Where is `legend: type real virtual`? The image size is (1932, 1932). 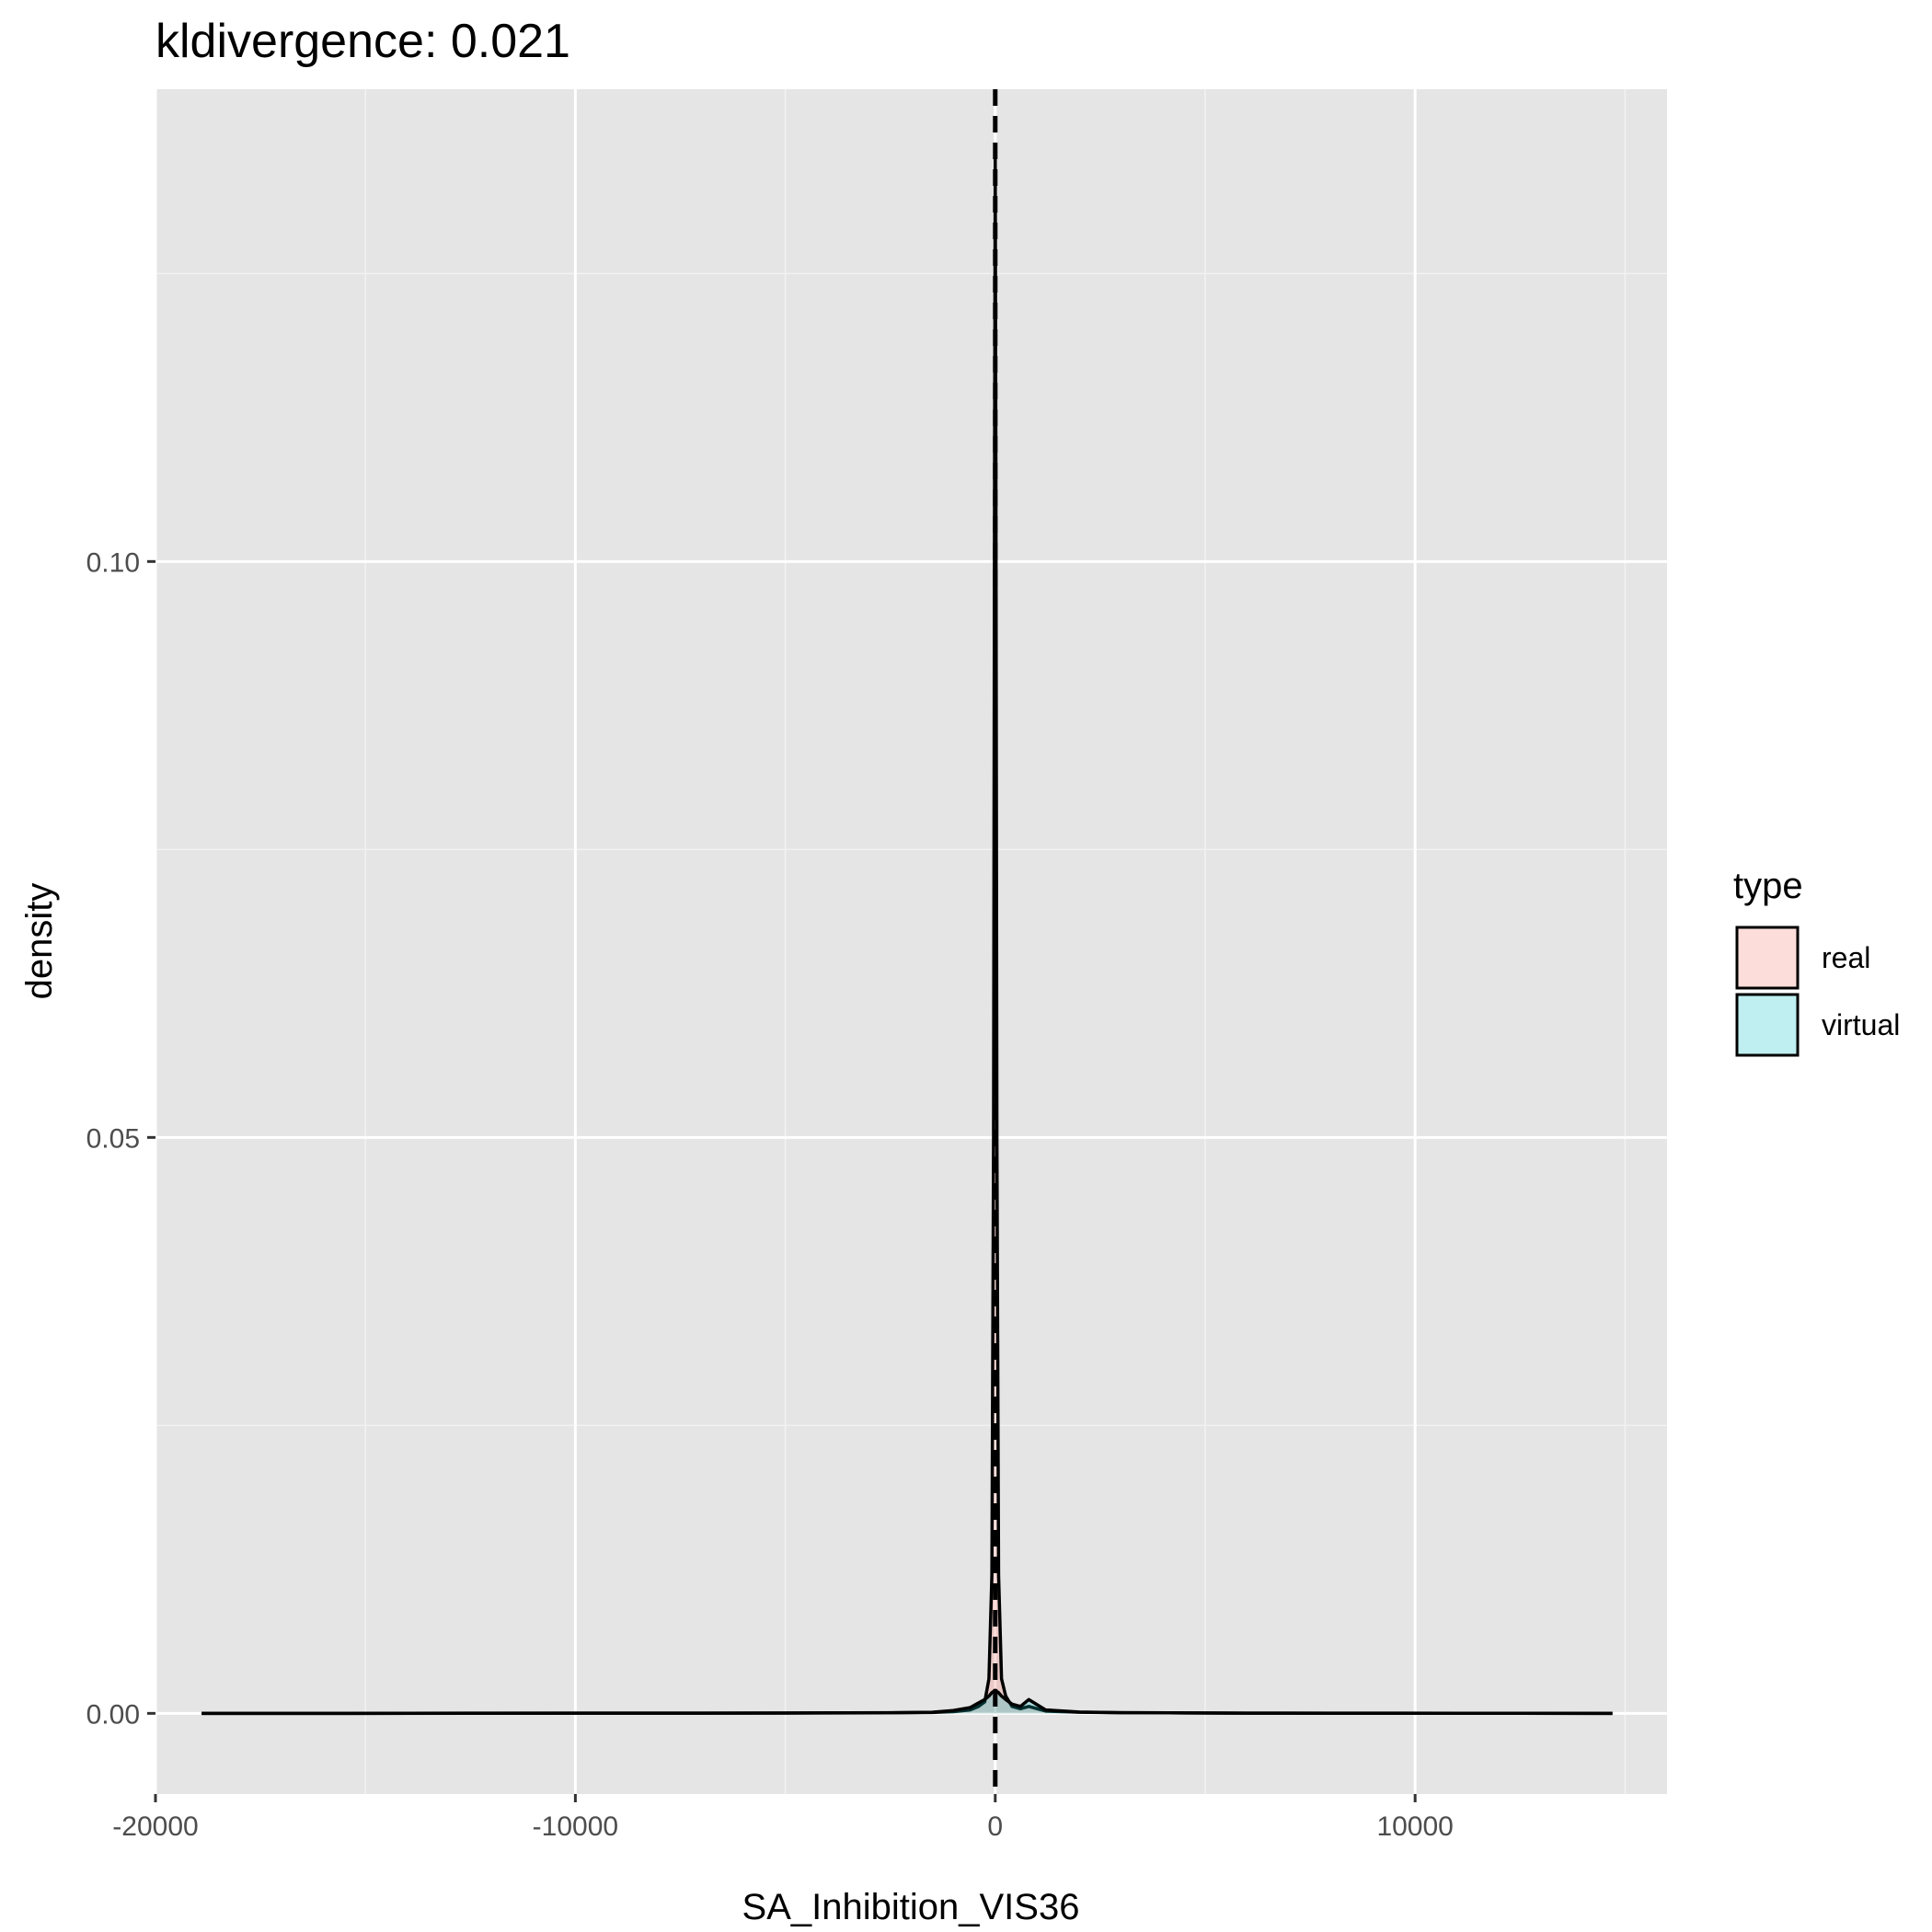 legend: type real virtual is located at coordinates (1816, 961).